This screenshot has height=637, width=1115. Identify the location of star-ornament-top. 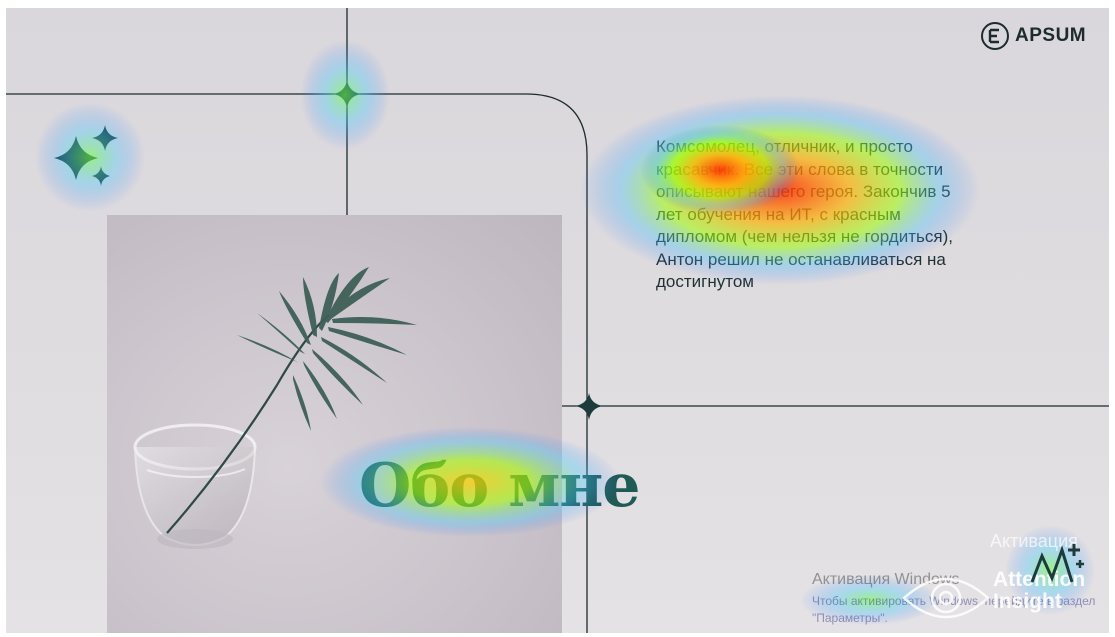
(347, 94).